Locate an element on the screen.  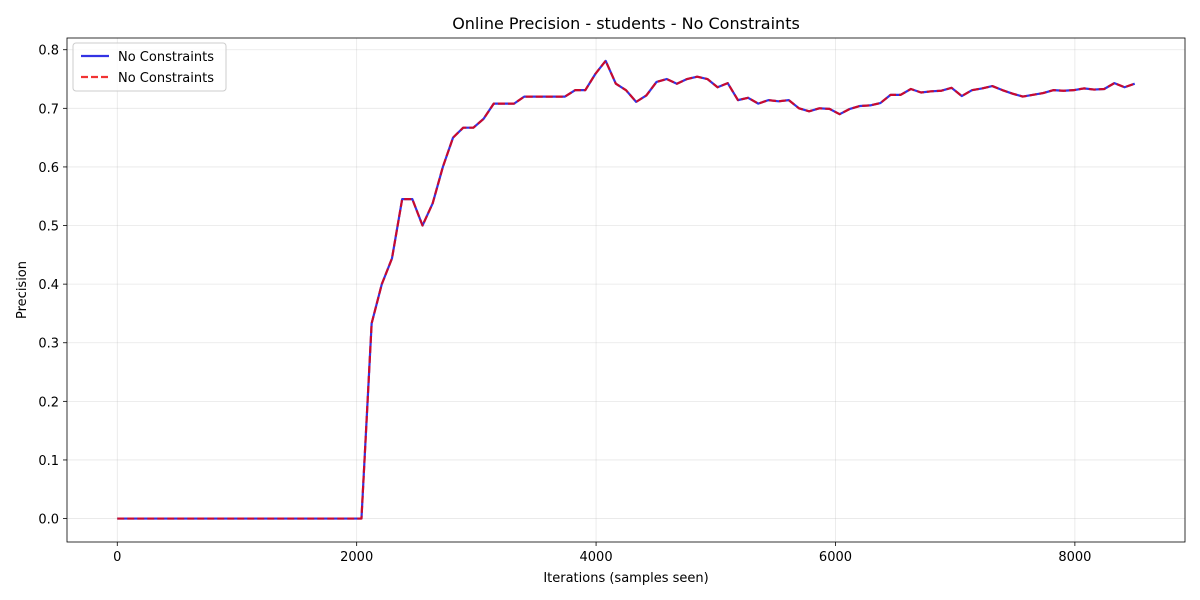
x-tick-label: 2000 is located at coordinates (356, 557).